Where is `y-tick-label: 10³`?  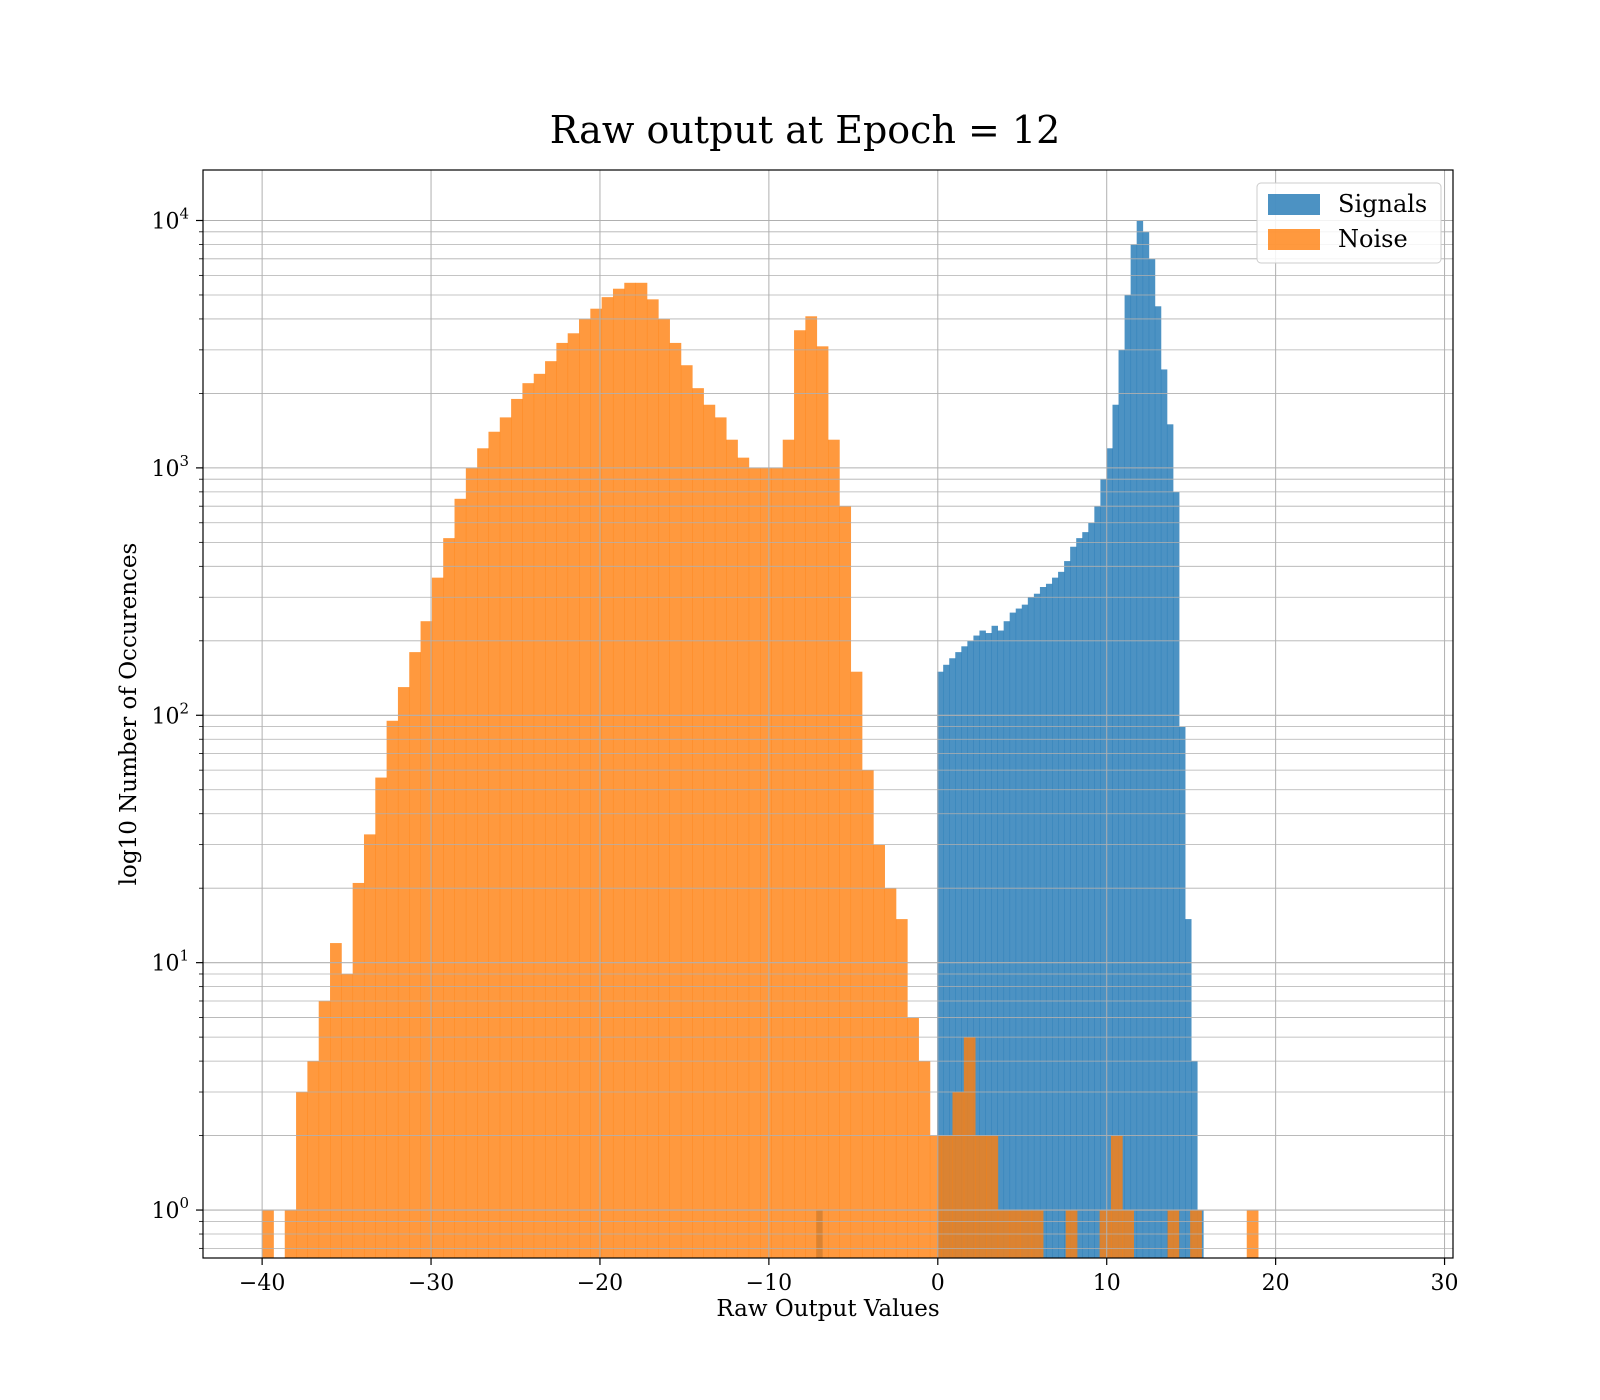
y-tick-label: 10³ is located at coordinates (170, 467).